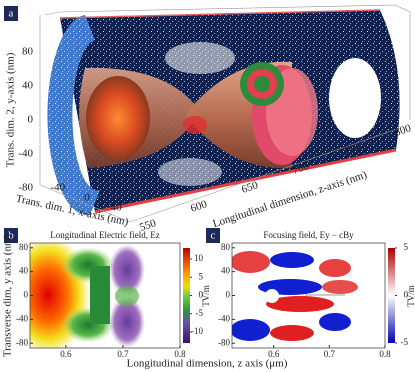 The width and height of the screenshot is (415, 372). I want to click on y-axis-label: Transverse dim, y axis (nm), so click(8, 296).